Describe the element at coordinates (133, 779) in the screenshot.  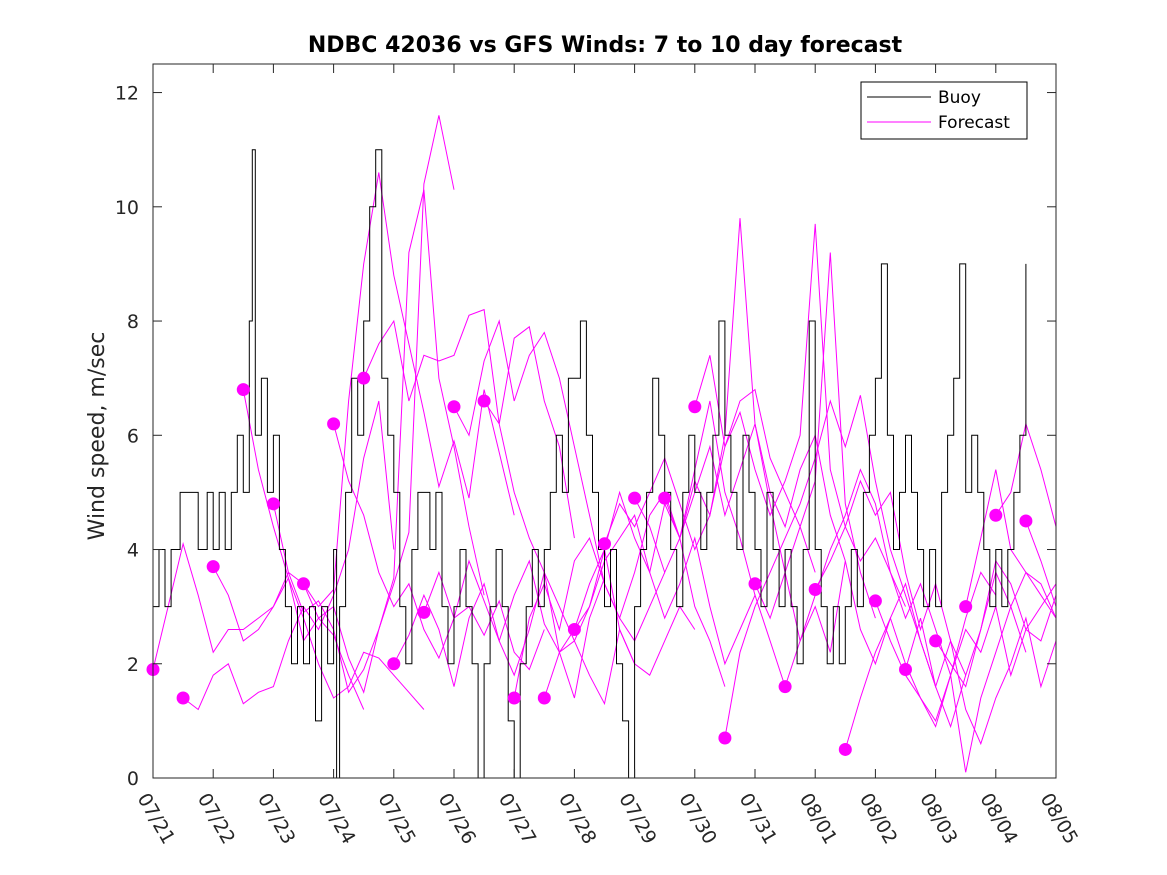
I see `y-tick-label: 0` at that location.